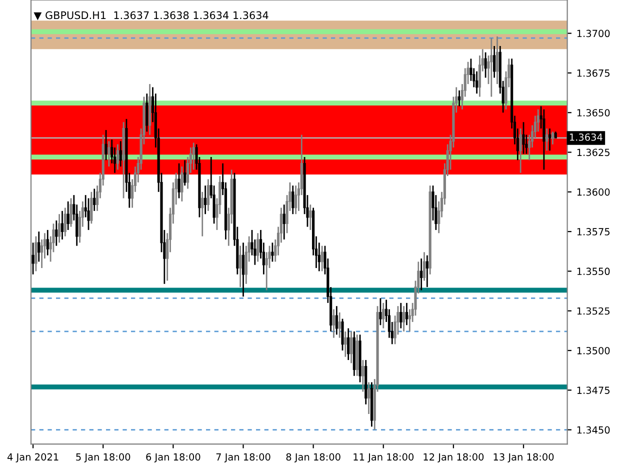 The height and width of the screenshot is (465, 620). I want to click on x-tick-label: 5 Jan 18:00, so click(103, 457).